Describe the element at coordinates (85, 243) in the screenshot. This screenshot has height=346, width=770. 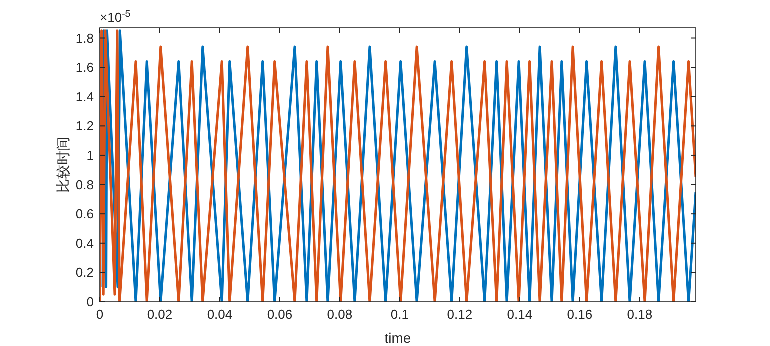
I see `y-tick-label: 0.4` at that location.